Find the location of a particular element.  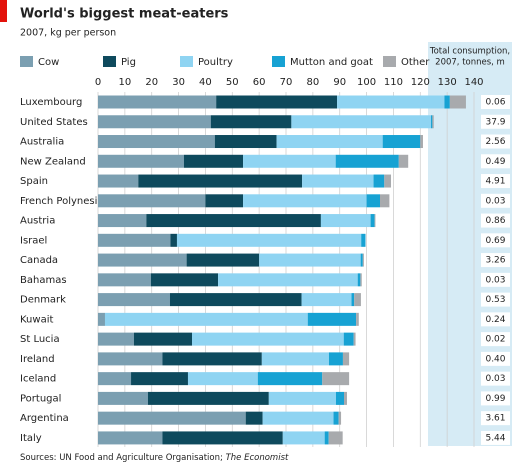

x-tick-label: 110 is located at coordinates (393, 82).